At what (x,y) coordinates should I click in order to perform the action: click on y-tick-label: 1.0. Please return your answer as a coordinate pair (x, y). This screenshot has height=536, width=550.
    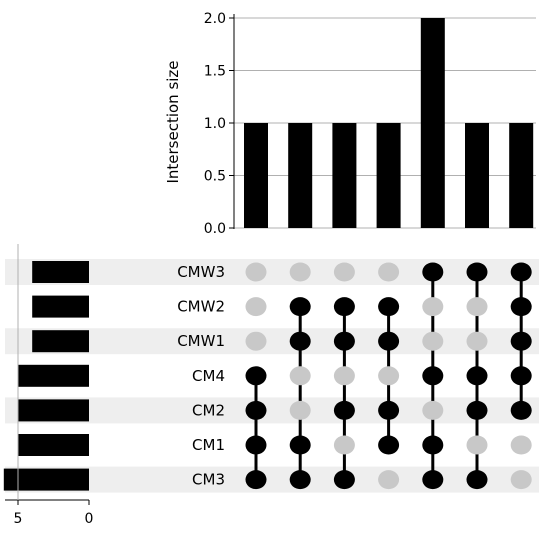
    Looking at the image, I should click on (215, 124).